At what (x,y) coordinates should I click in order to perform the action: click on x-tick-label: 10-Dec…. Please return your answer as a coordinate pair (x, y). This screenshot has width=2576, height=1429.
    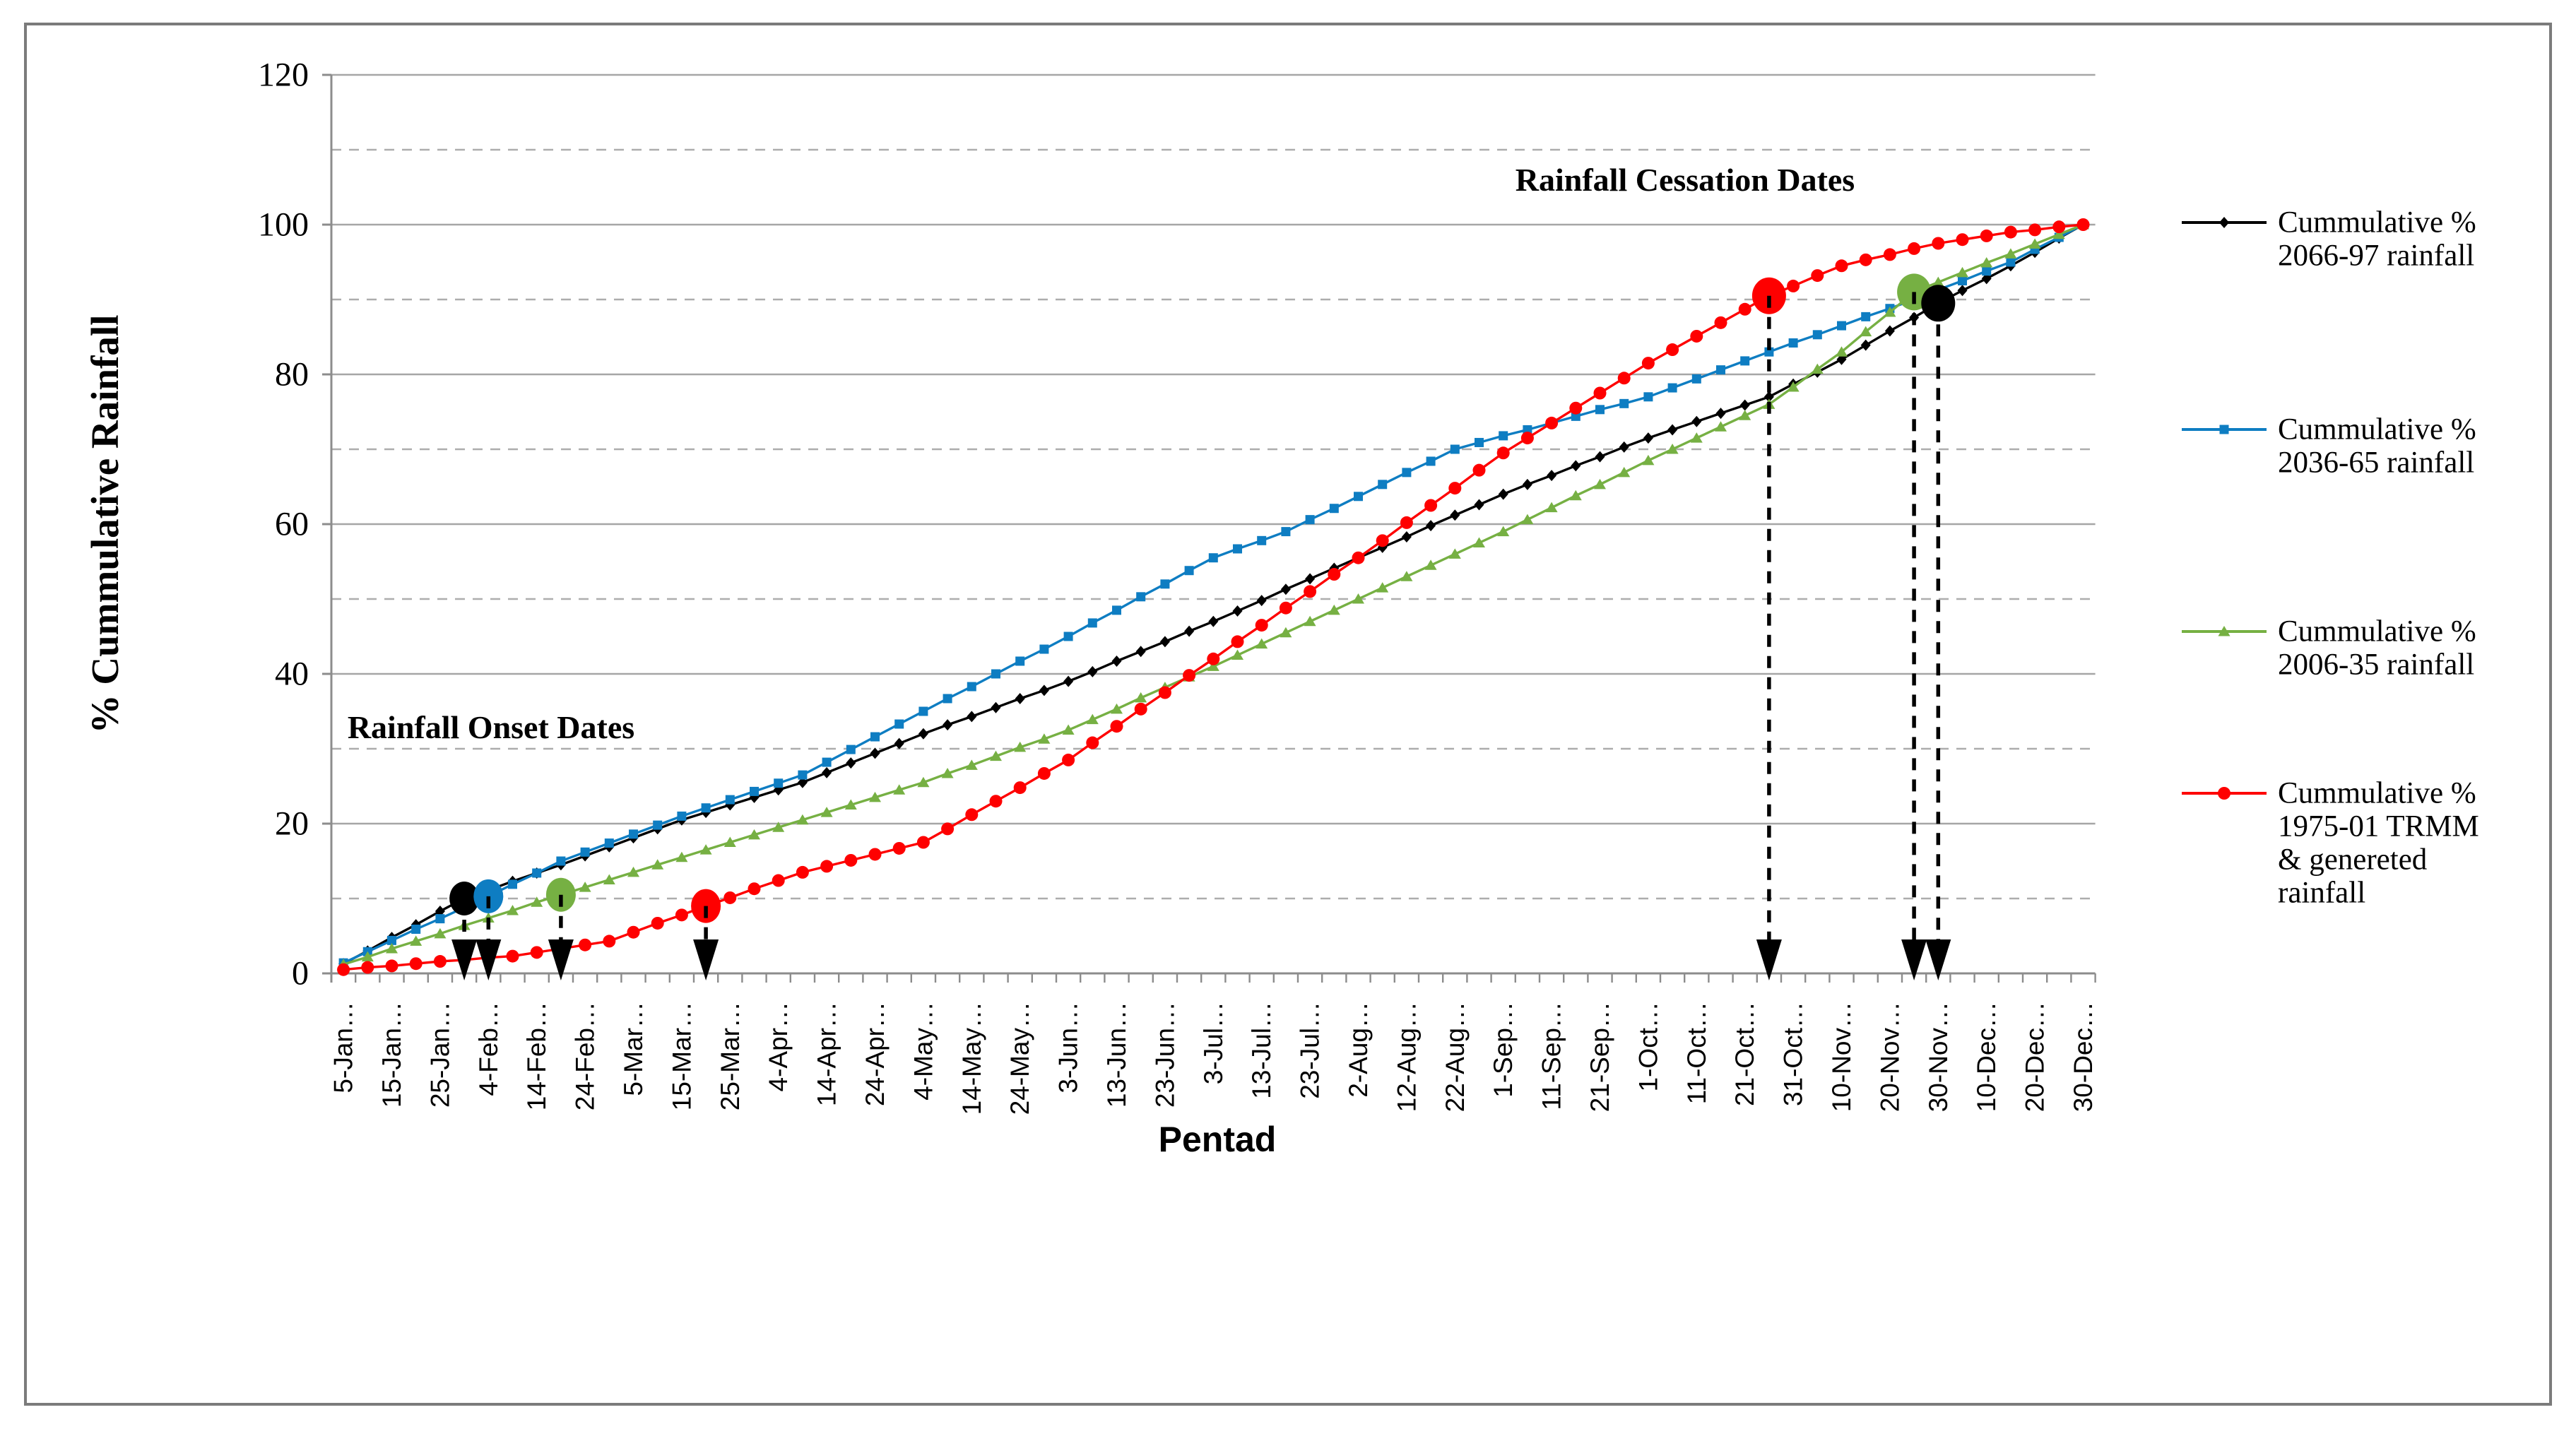
    Looking at the image, I should click on (1986, 1057).